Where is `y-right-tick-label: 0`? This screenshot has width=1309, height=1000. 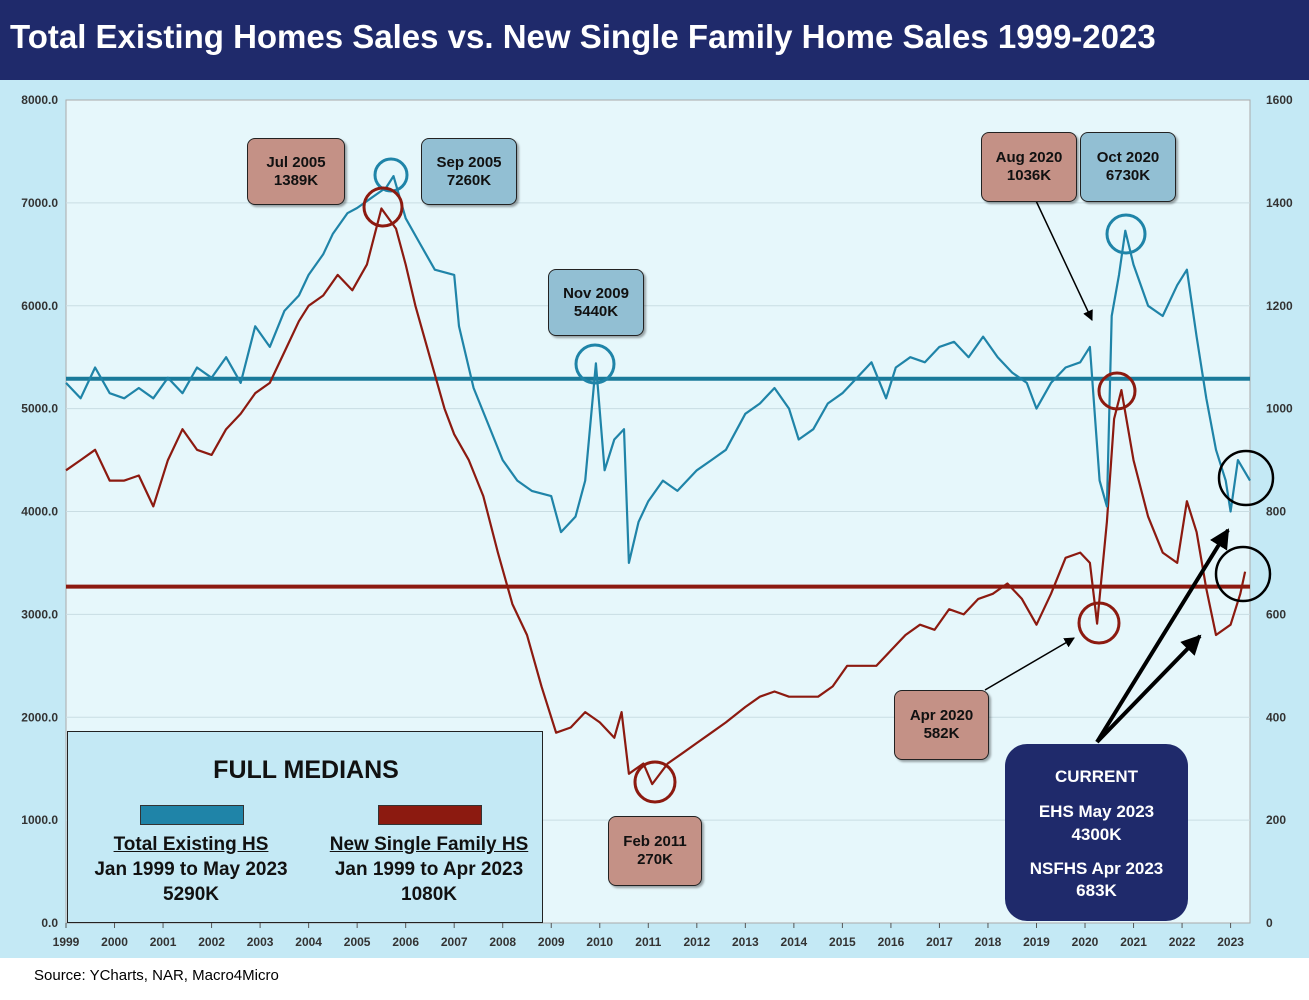
y-right-tick-label: 0 is located at coordinates (1269, 923).